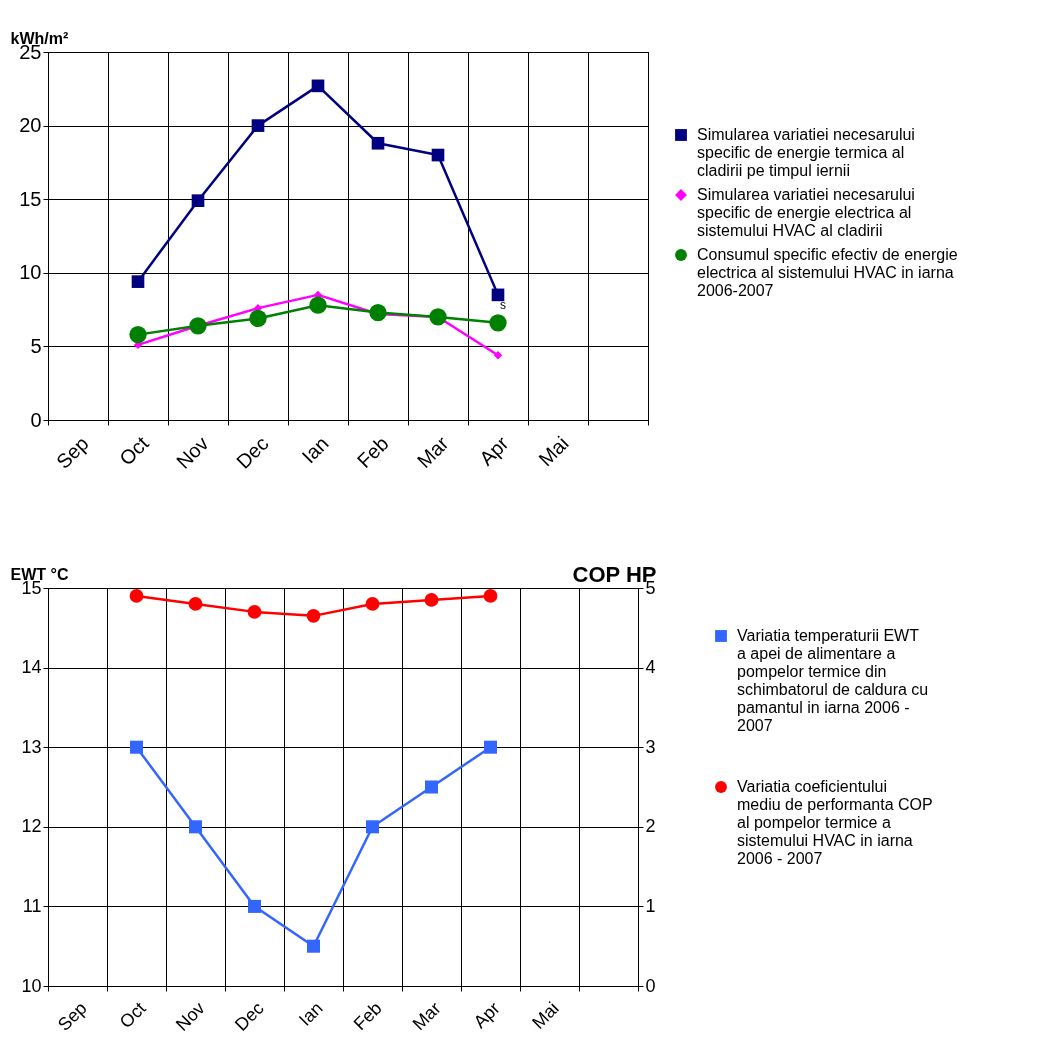  Describe the element at coordinates (30, 198) in the screenshot. I see `y-tick-label: 15` at that location.